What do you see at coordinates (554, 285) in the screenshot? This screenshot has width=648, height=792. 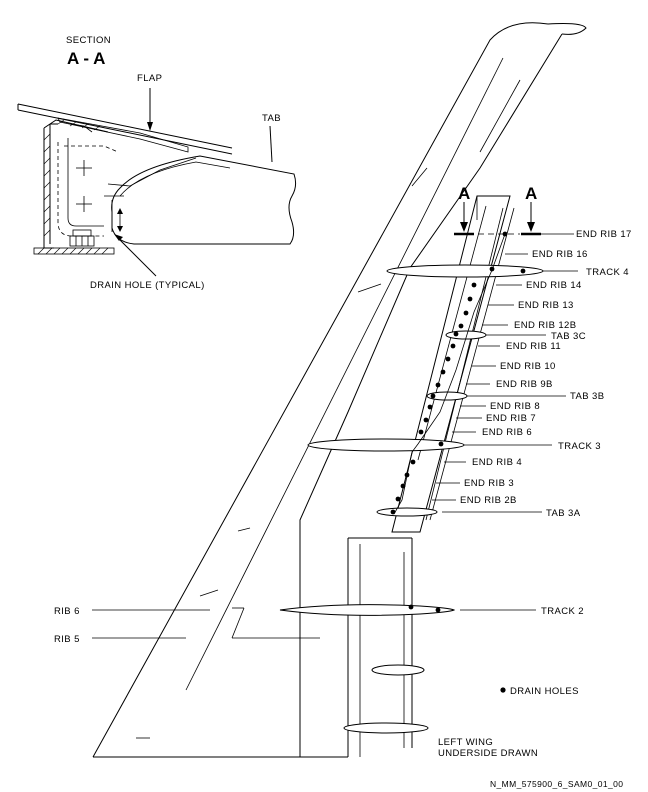 I see `label-end-rib-14: END RIB 14` at bounding box center [554, 285].